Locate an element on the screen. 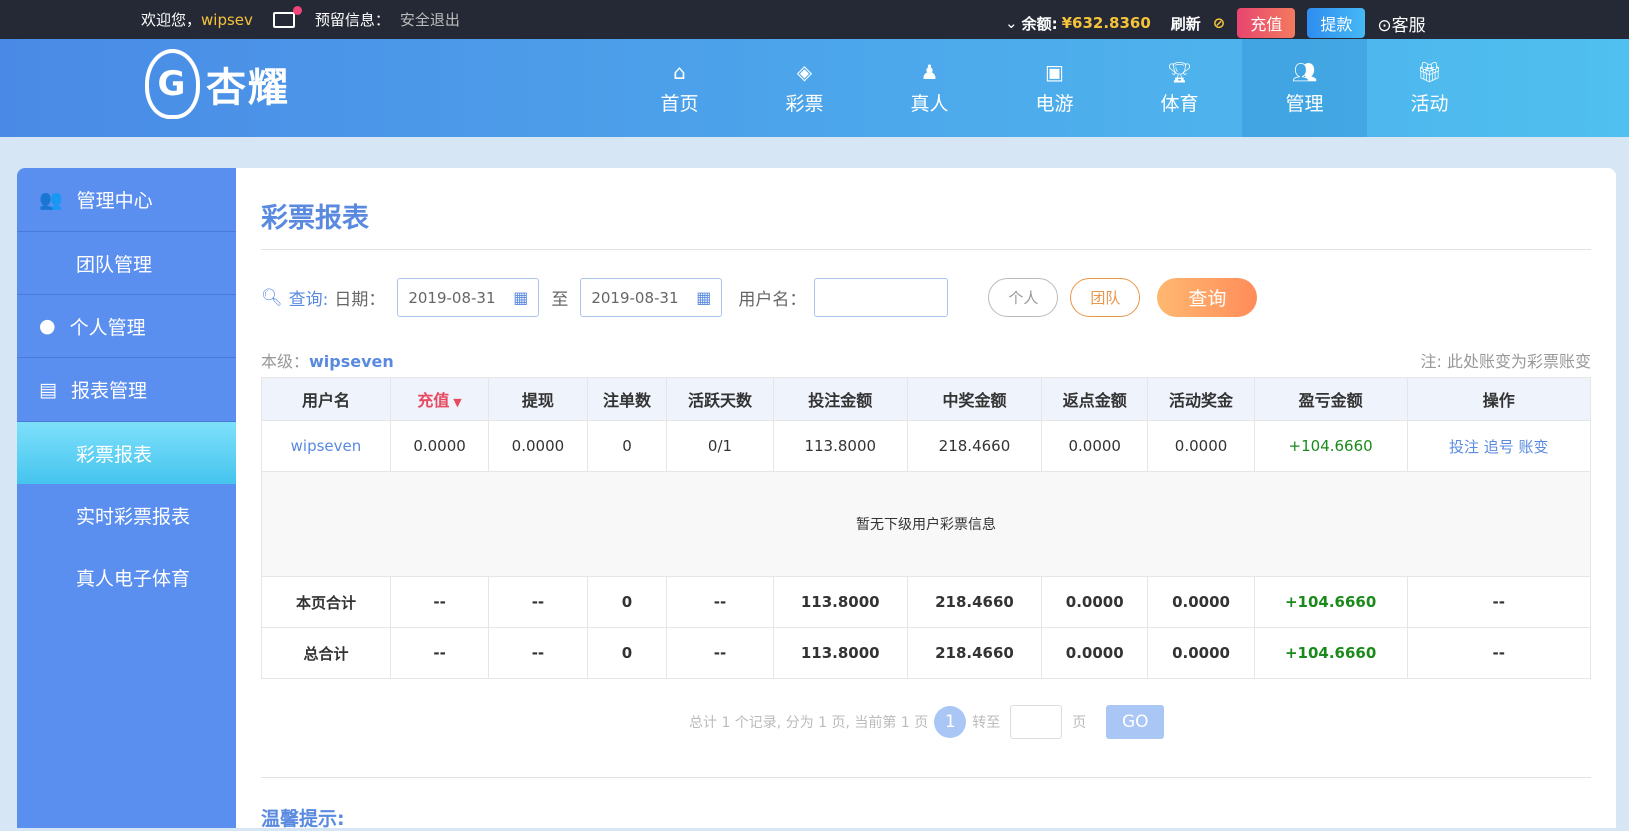  date-from-value: 2019-08-31 is located at coordinates (452, 297).